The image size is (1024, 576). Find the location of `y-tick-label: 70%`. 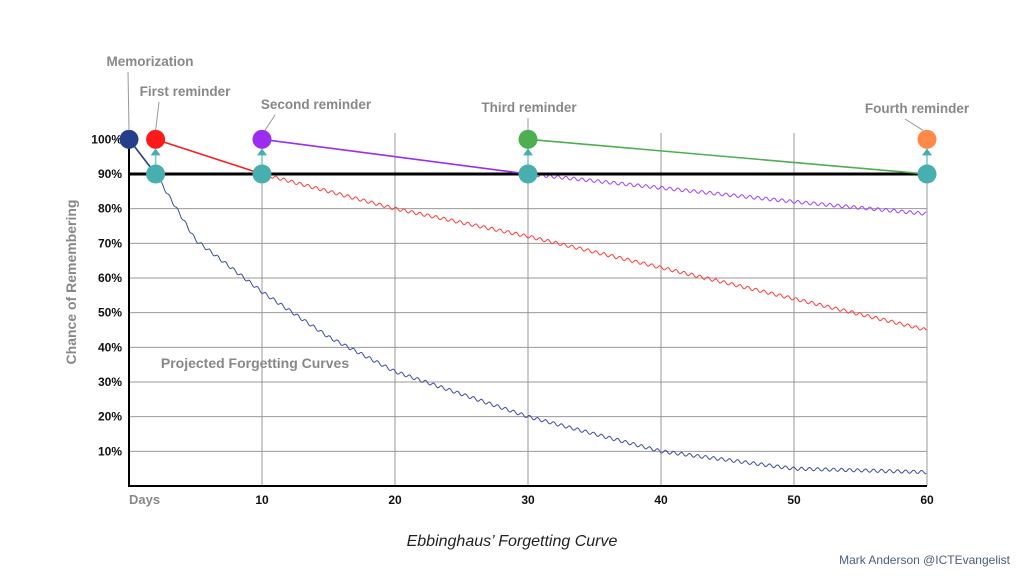

y-tick-label: 70% is located at coordinates (110, 243).